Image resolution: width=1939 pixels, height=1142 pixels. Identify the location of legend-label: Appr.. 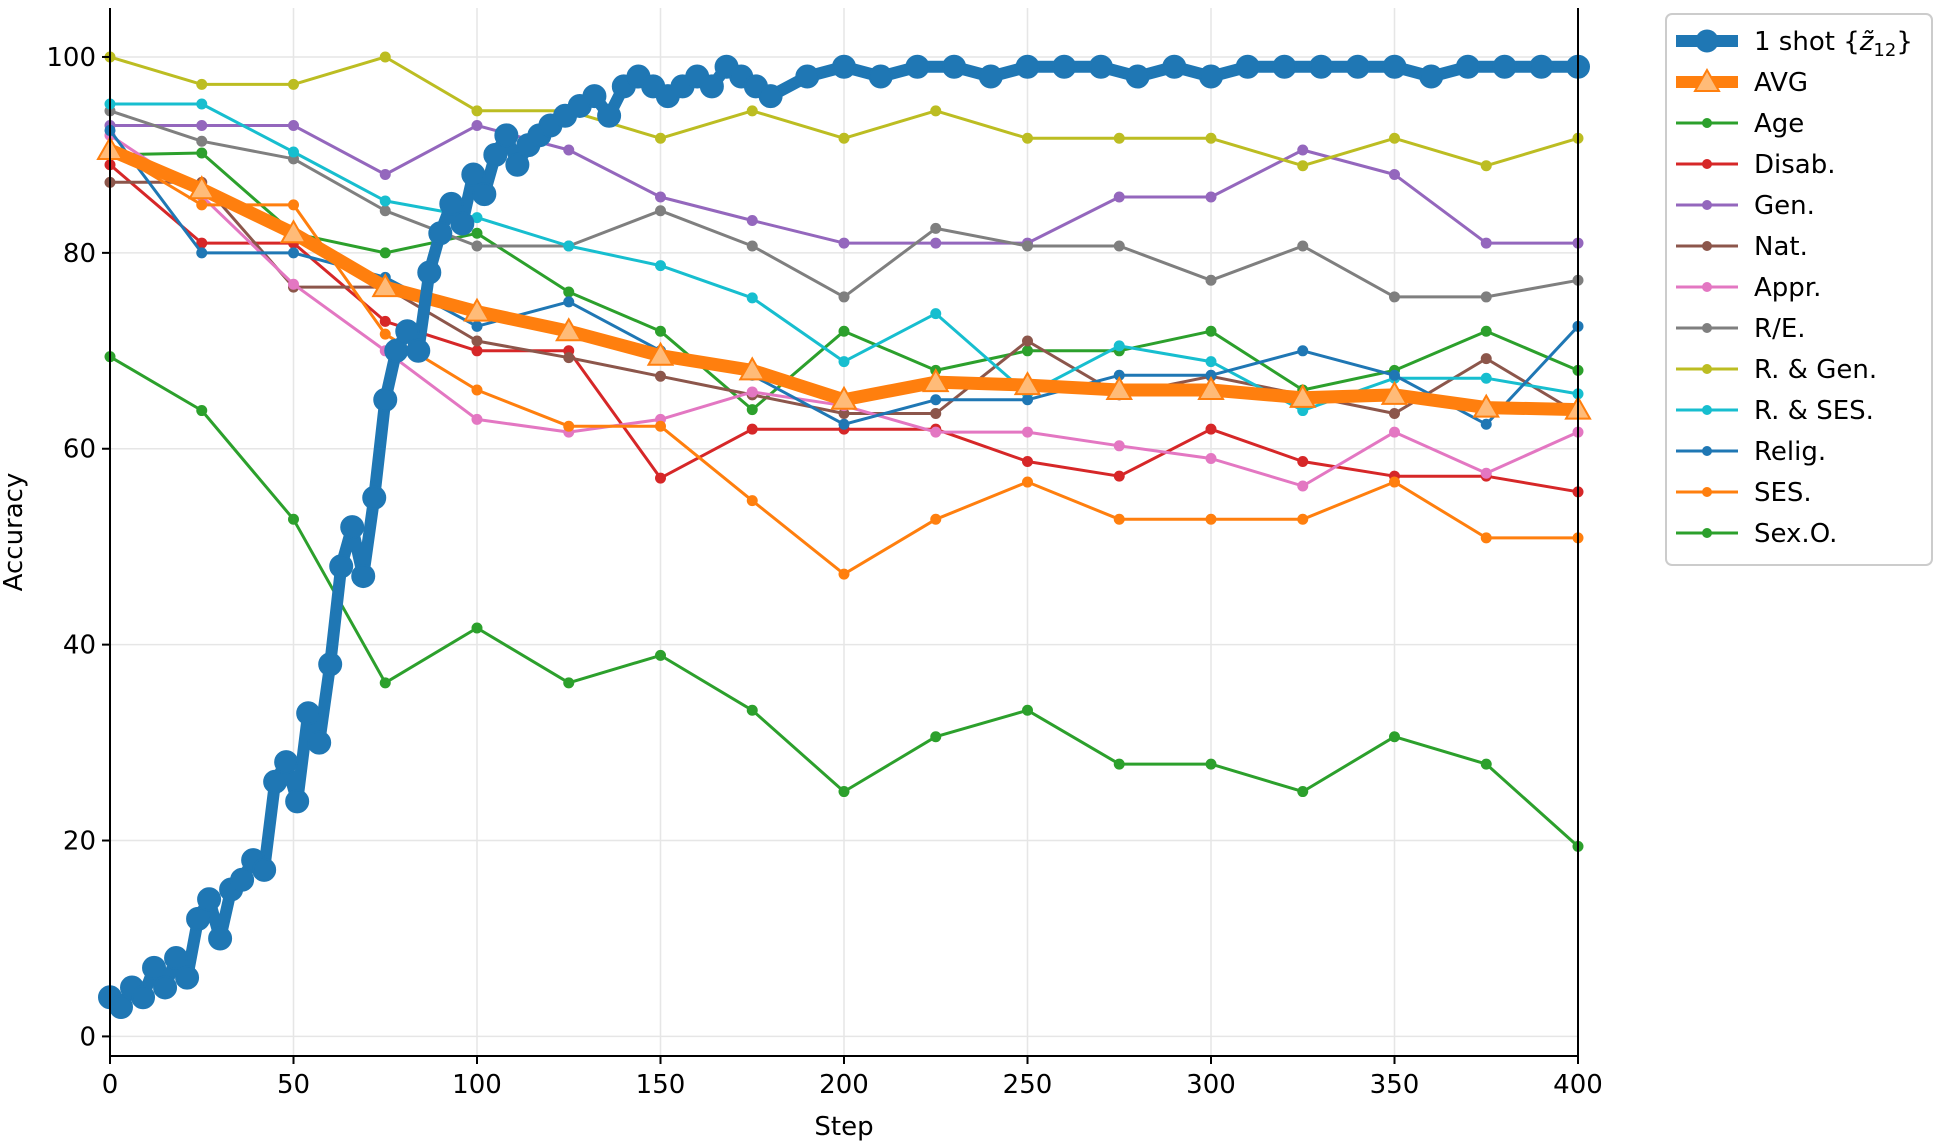
(1787, 288).